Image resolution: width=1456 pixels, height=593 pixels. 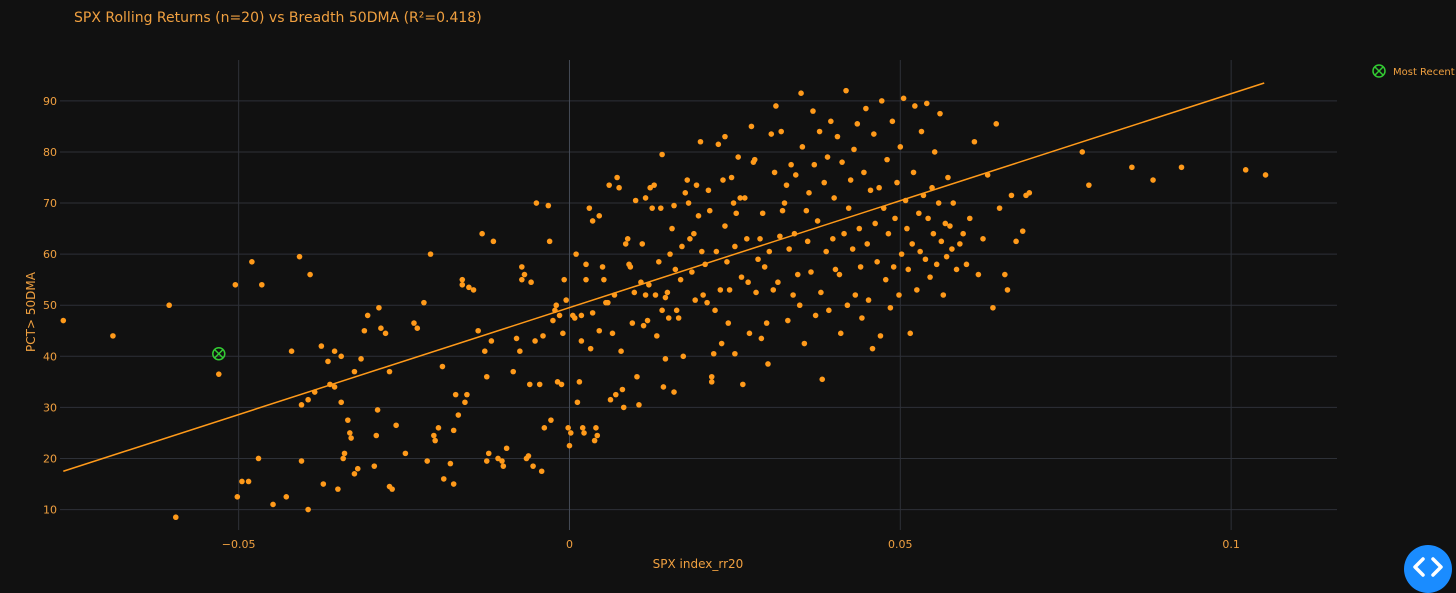 What do you see at coordinates (50, 305) in the screenshot?
I see `y-tick-label: 50` at bounding box center [50, 305].